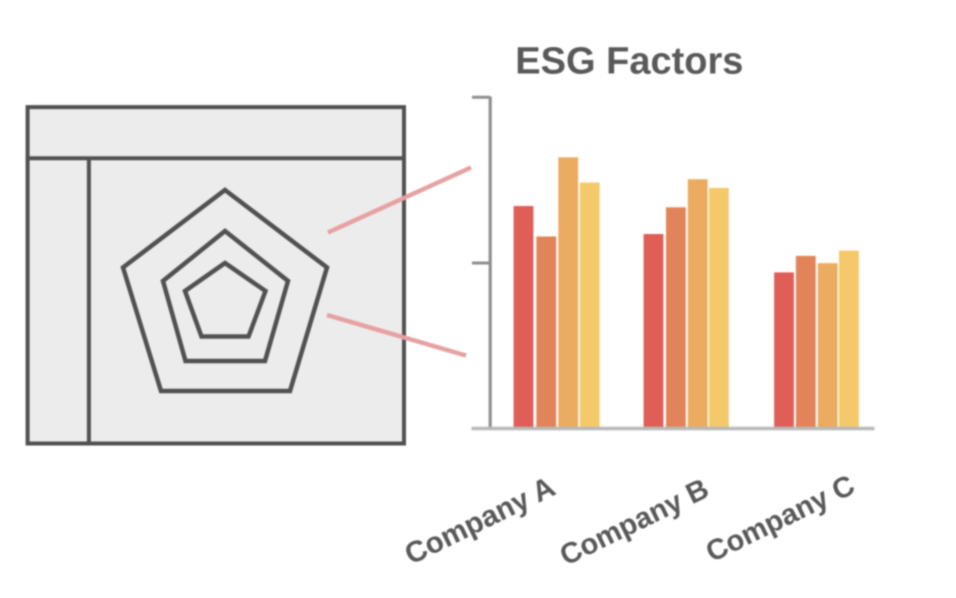 This screenshot has width=956, height=598. I want to click on svg-text: Company B, so click(634, 522).